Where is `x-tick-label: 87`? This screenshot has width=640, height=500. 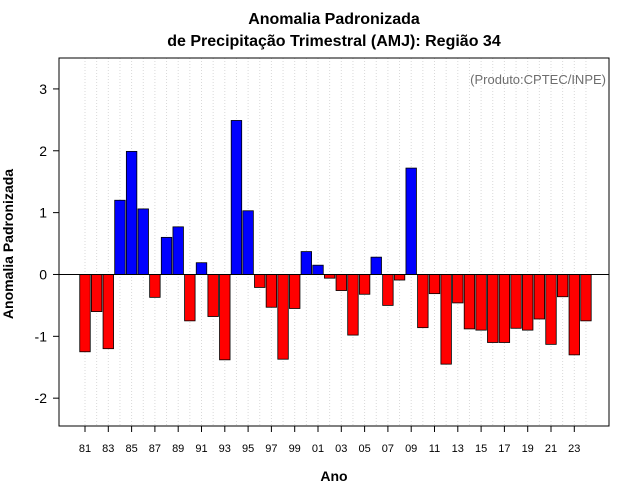 x-tick-label: 87 is located at coordinates (155, 449).